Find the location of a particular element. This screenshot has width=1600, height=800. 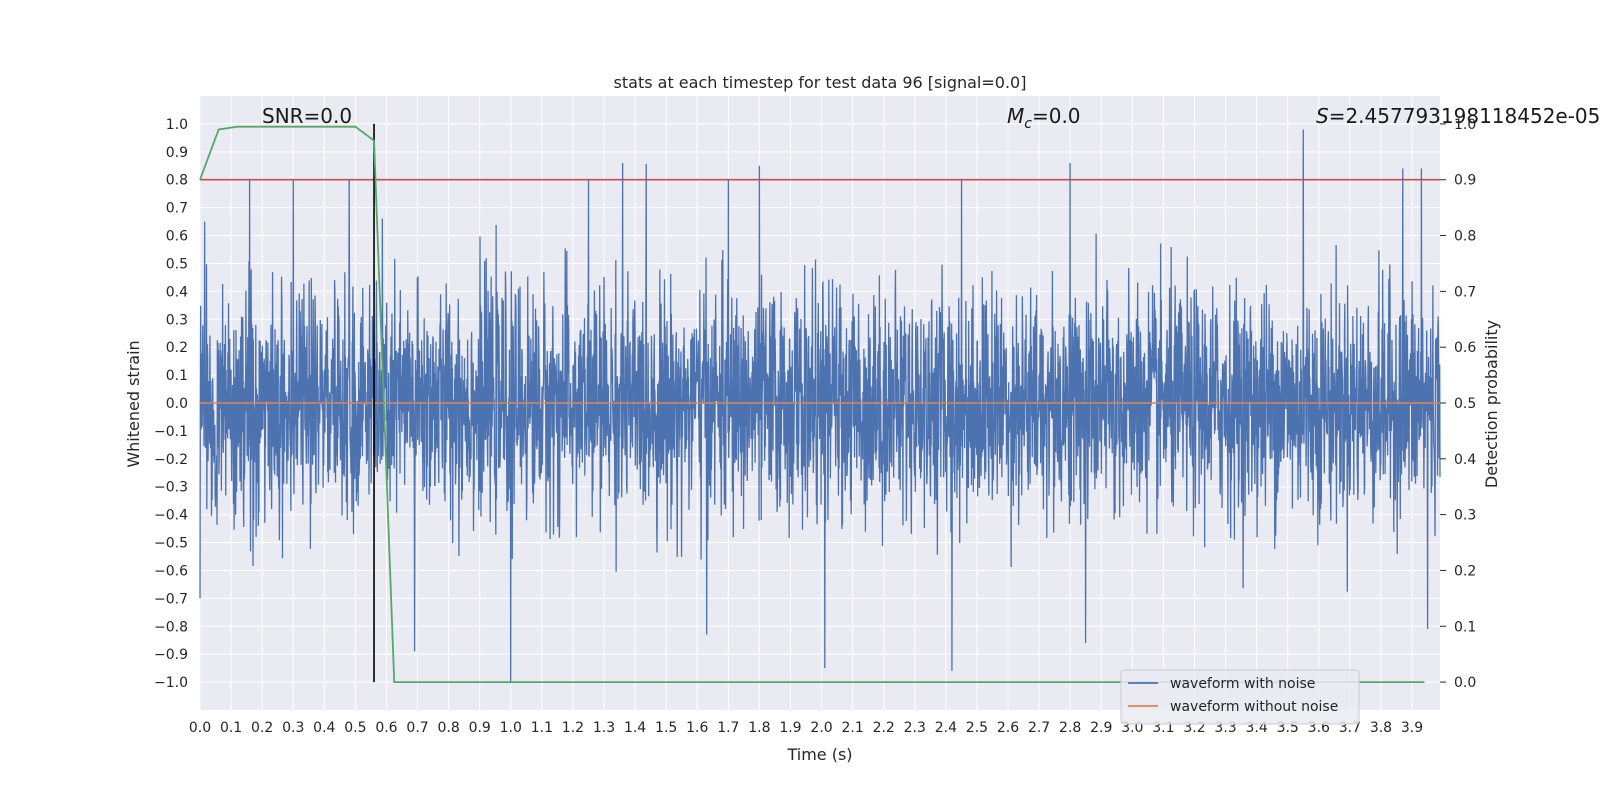

y-tick-label: −1.0 is located at coordinates (171, 683).